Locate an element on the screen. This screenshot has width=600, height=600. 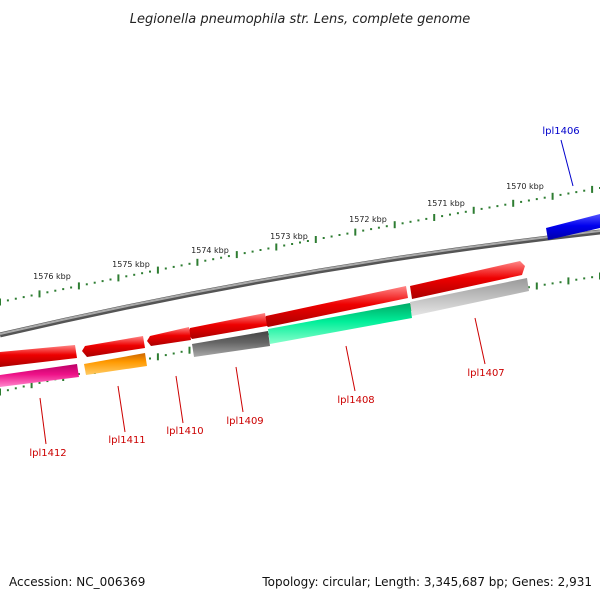
scale-label-1572: 1572 kbp is located at coordinates (368, 219).